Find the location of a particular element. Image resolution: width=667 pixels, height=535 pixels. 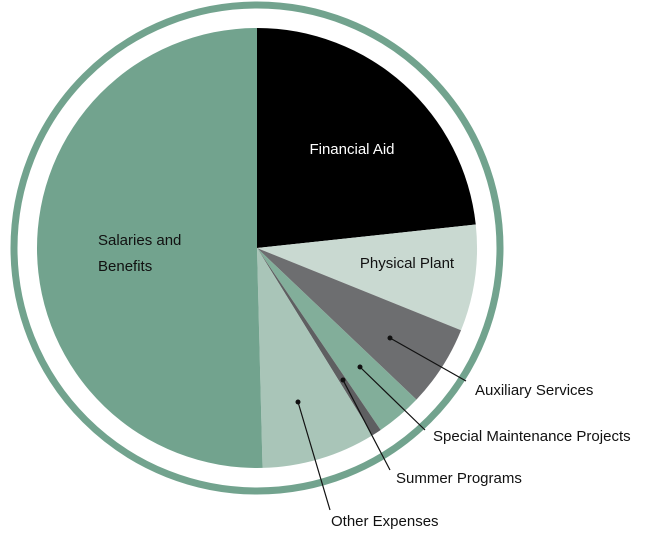

slice-label: Financial Aid is located at coordinates (351, 149).